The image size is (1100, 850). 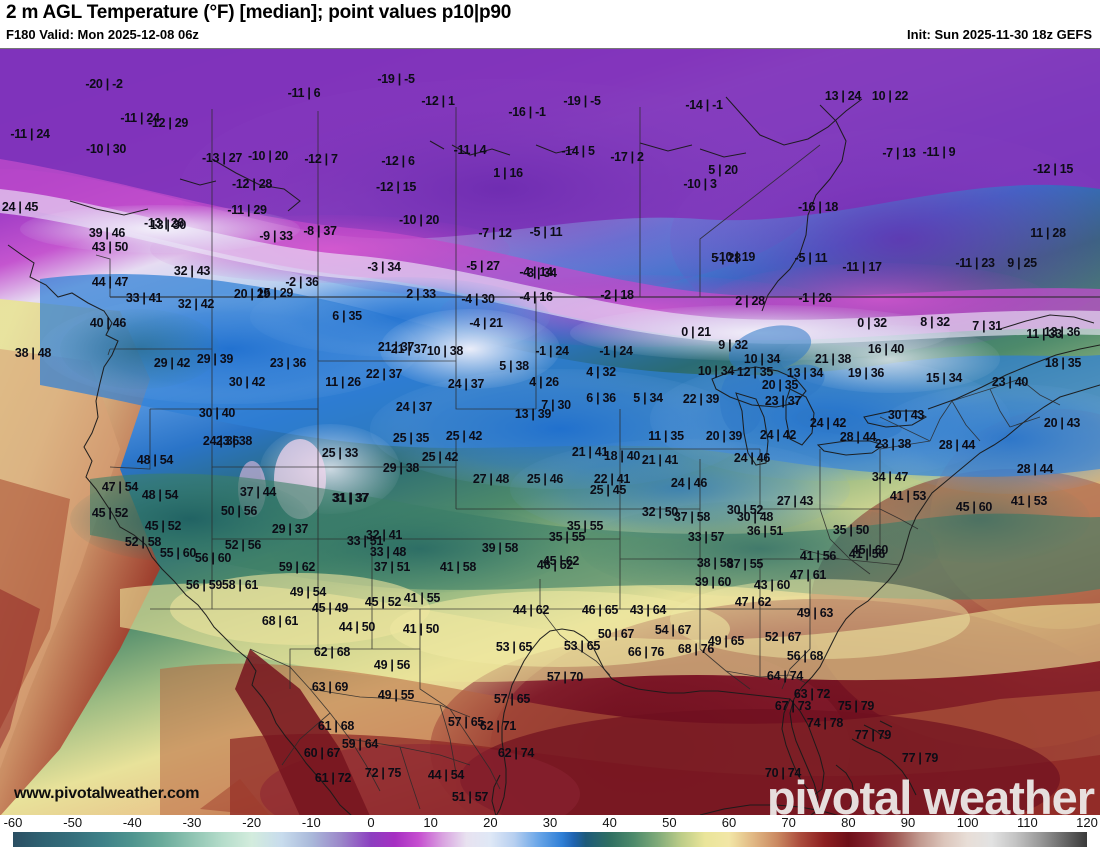 What do you see at coordinates (102, 34) in the screenshot?
I see `valid-time-label: F180 Valid: Mon 2025-12-08 06z` at bounding box center [102, 34].